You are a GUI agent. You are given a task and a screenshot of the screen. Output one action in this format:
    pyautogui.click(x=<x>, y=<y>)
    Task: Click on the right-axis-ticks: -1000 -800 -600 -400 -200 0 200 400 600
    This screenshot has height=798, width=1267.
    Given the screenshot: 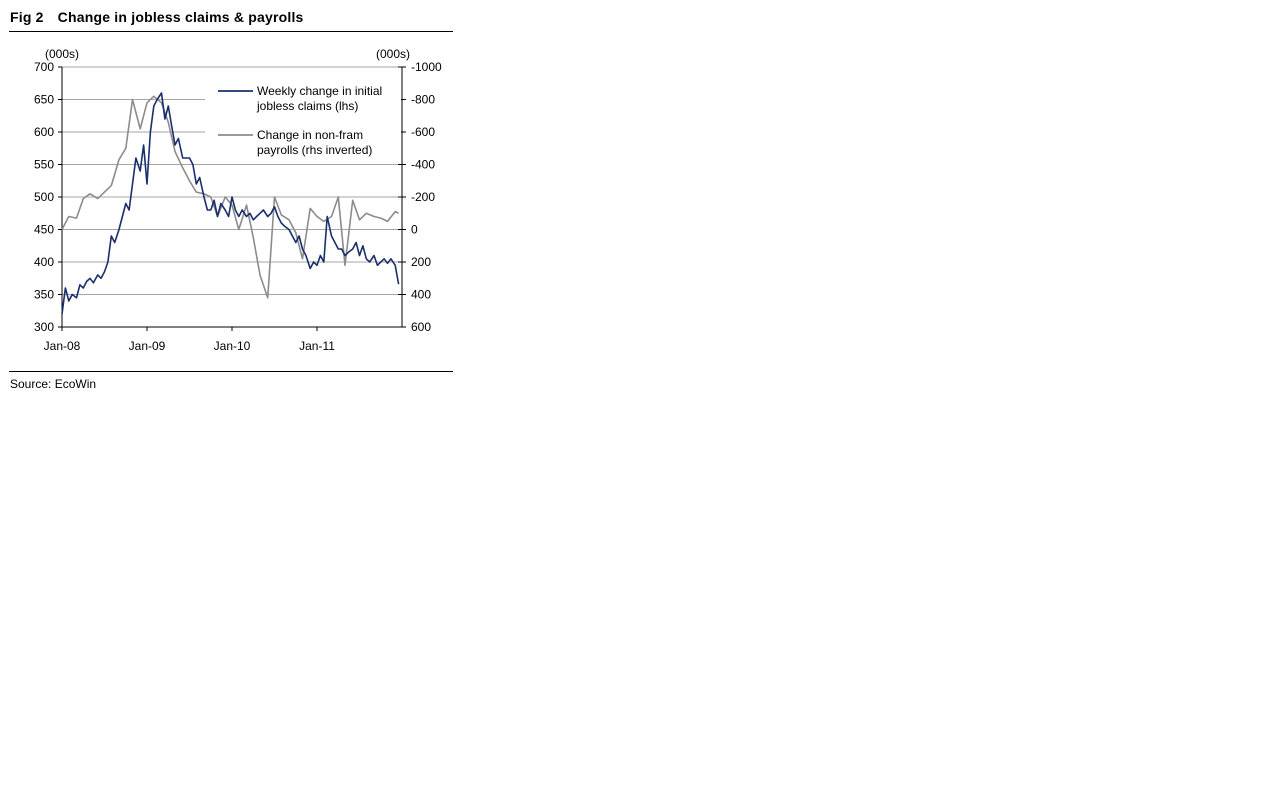 What is the action you would take?
    pyautogui.click(x=420, y=197)
    